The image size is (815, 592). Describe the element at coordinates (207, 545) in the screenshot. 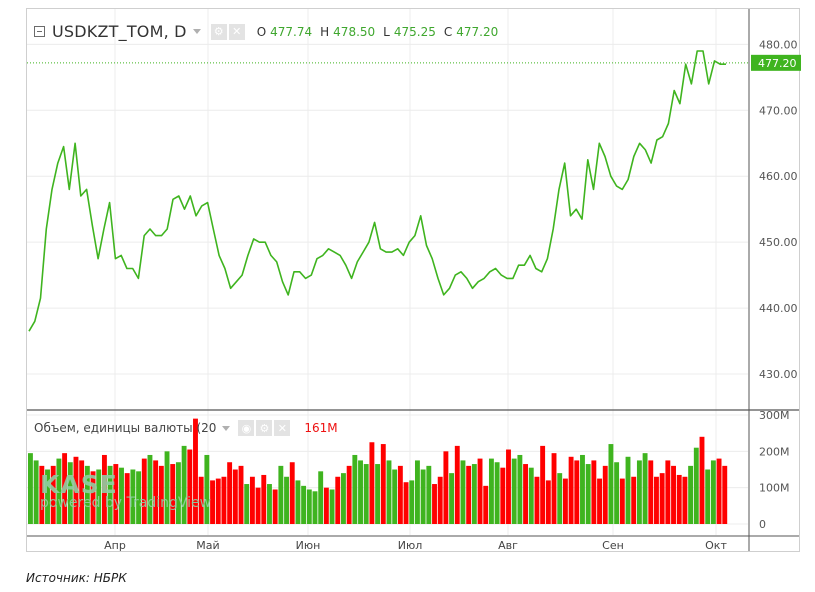

I see `time-tick-label: Май` at that location.